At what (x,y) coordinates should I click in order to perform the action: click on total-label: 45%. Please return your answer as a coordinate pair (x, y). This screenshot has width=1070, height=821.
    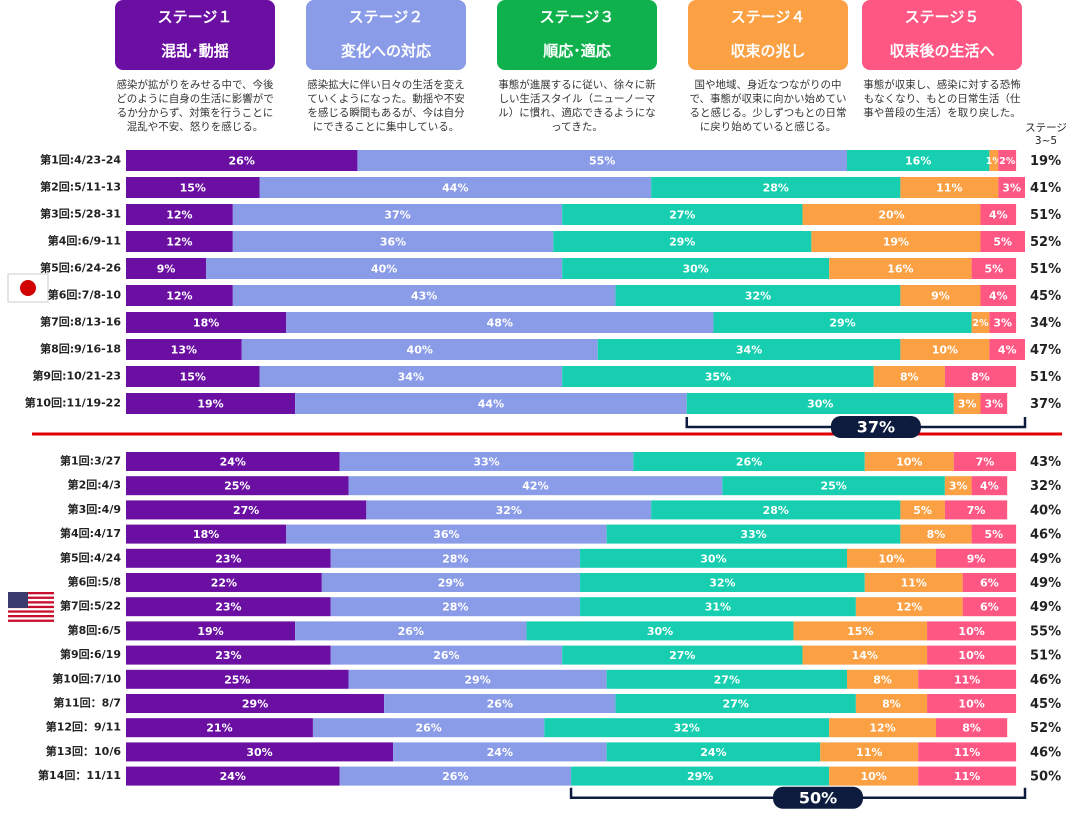
    Looking at the image, I should click on (1045, 296).